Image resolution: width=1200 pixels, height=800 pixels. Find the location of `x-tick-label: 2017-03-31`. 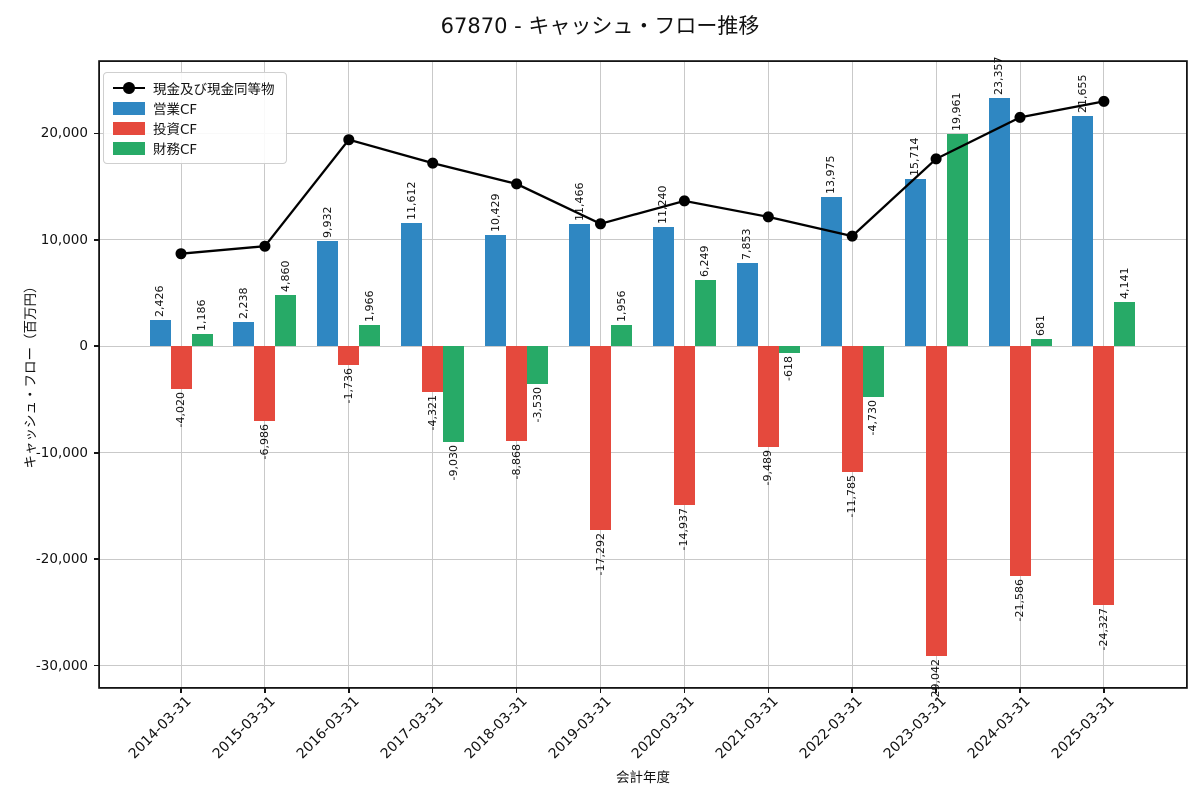

x-tick-label: 2017-03-31 is located at coordinates (412, 728).